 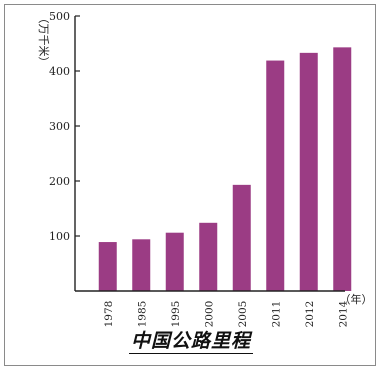 What do you see at coordinates (342, 169) in the screenshot?
I see `bar-2014` at bounding box center [342, 169].